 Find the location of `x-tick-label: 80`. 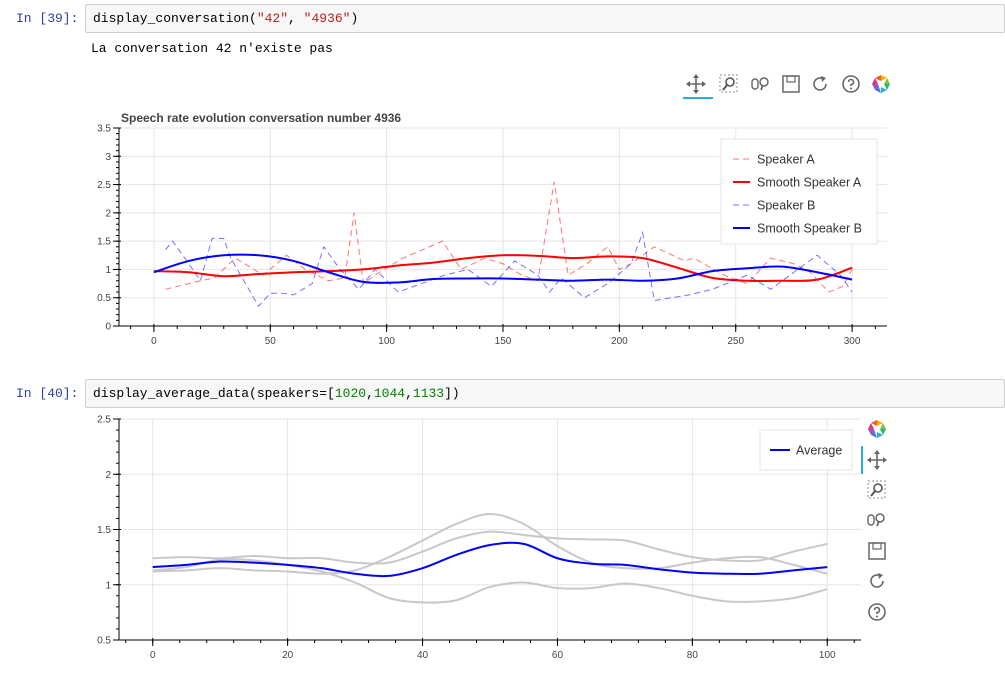

x-tick-label: 80 is located at coordinates (693, 655).